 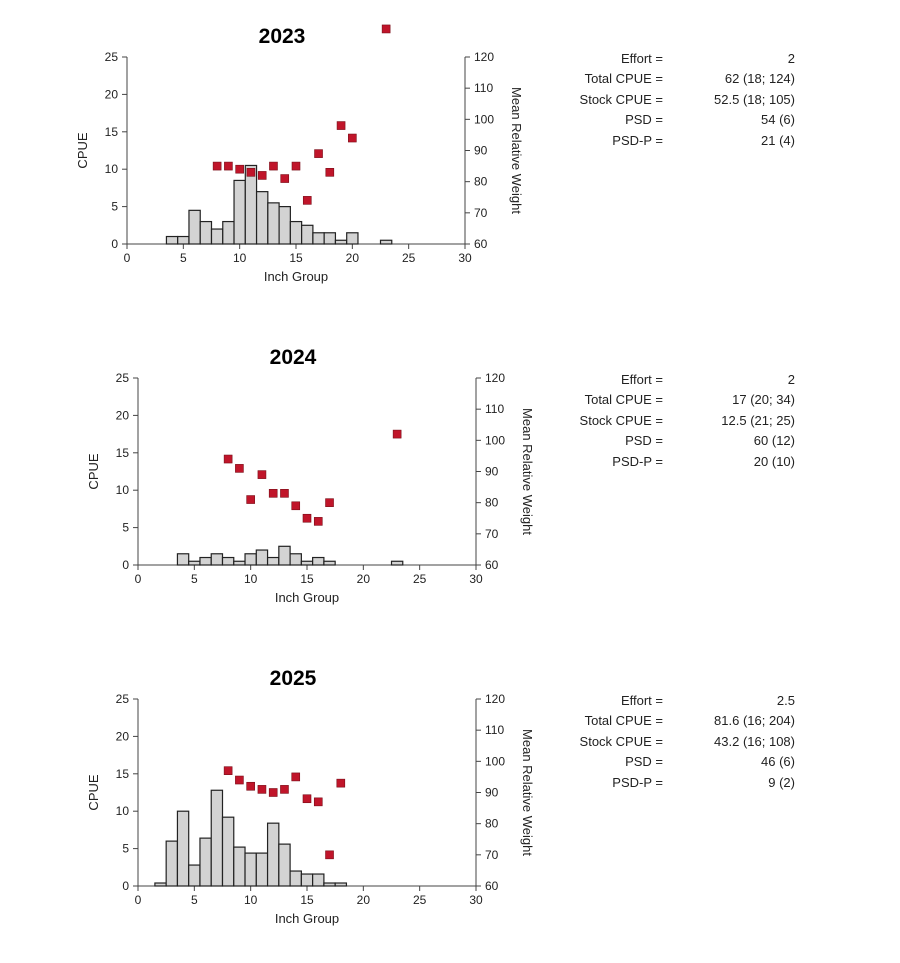 What do you see at coordinates (251, 579) in the screenshot?
I see `x-tick-label: 10` at bounding box center [251, 579].